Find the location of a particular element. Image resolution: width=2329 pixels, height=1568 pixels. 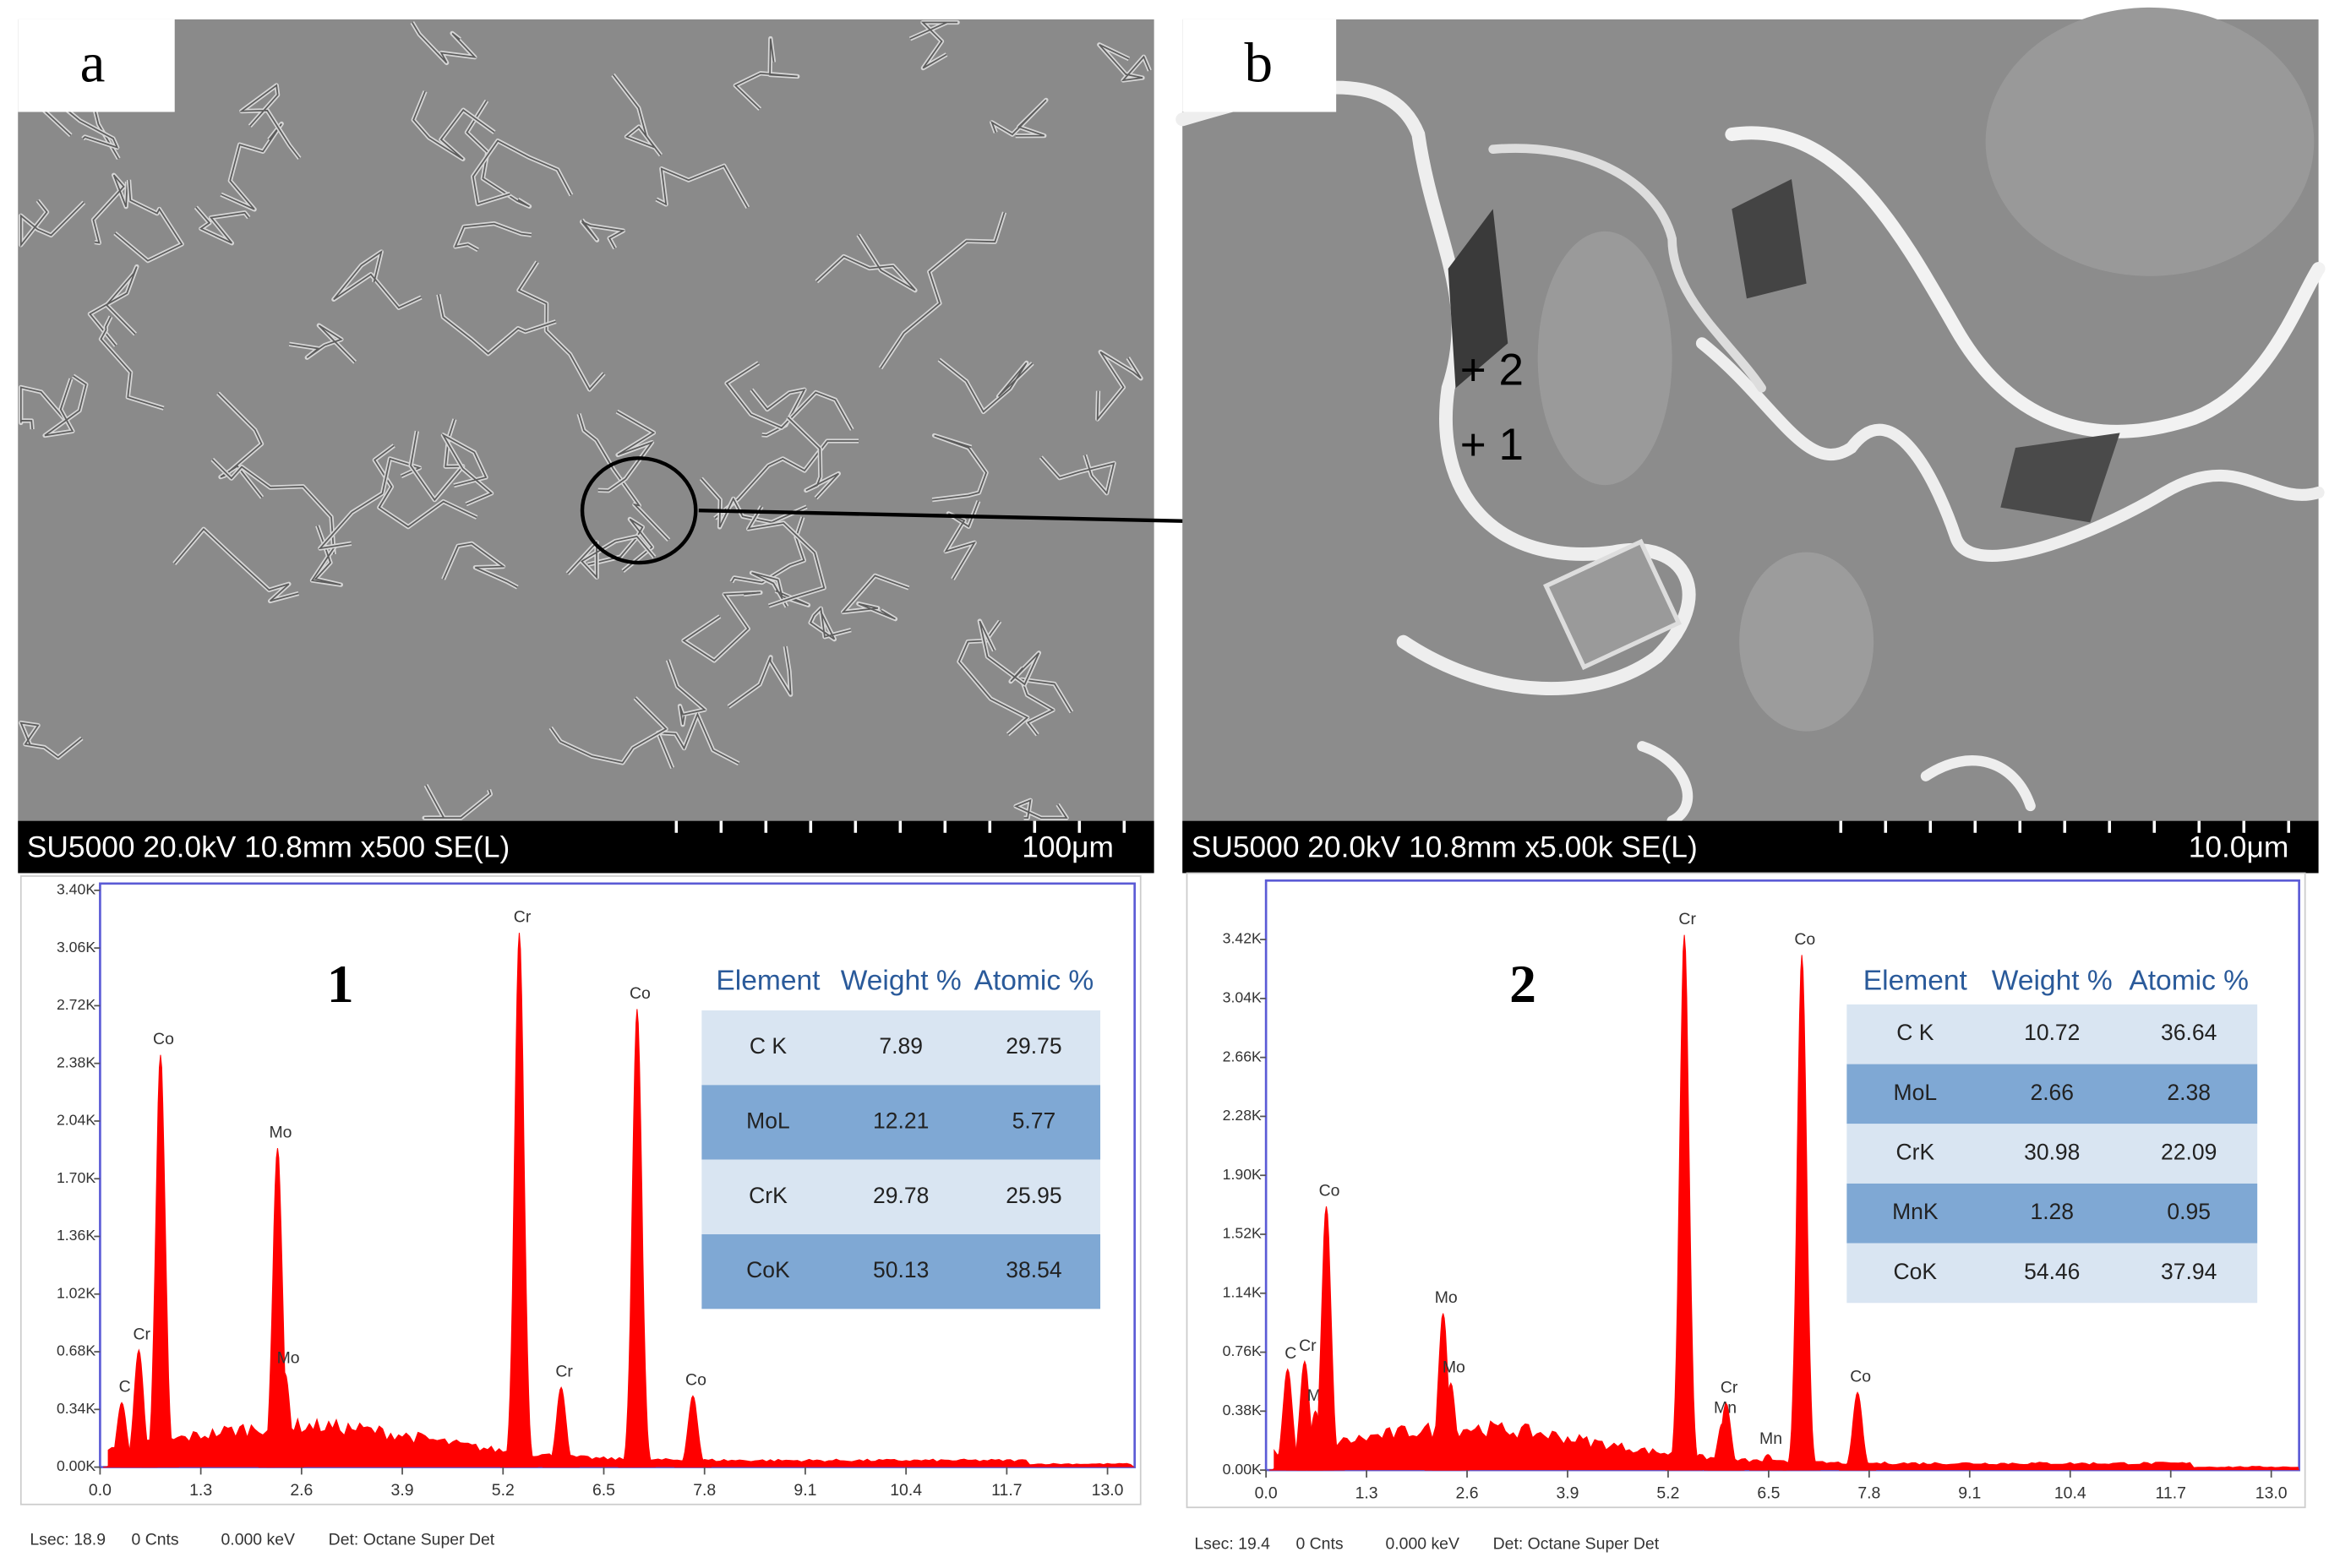

table-cell: 10.72 is located at coordinates (2052, 1032).